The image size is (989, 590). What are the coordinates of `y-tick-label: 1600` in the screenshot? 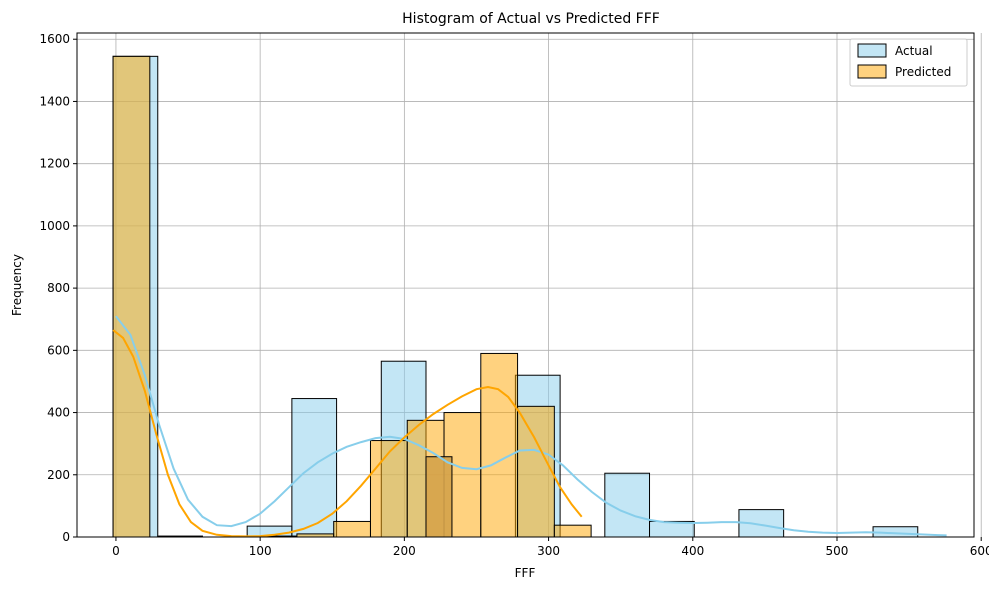 It's located at (54, 39).